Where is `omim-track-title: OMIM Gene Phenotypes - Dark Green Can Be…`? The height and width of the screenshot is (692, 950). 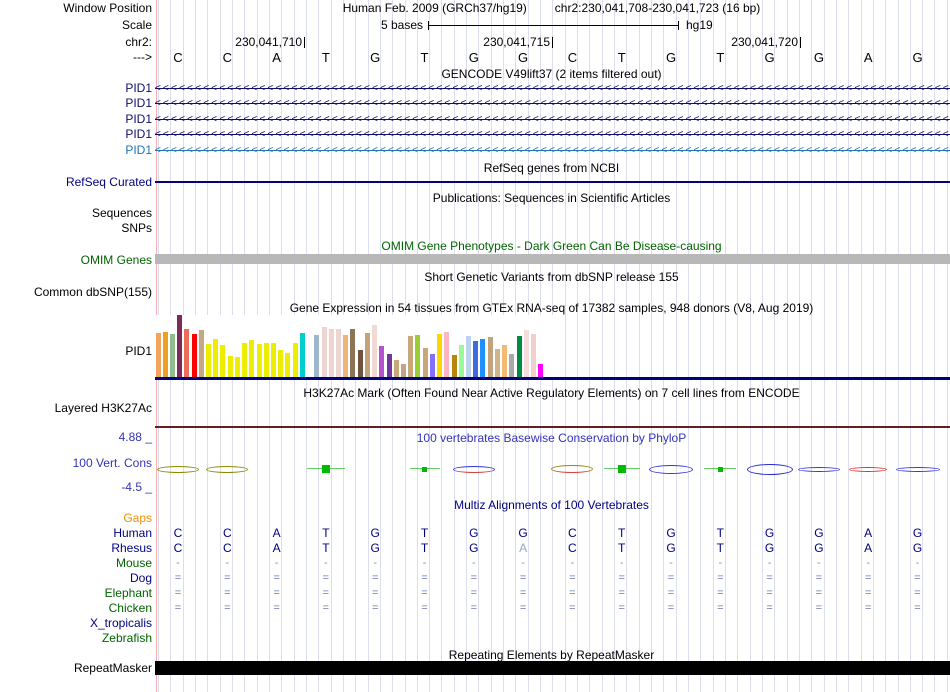 omim-track-title: OMIM Gene Phenotypes - Dark Green Can Be… is located at coordinates (551, 246).